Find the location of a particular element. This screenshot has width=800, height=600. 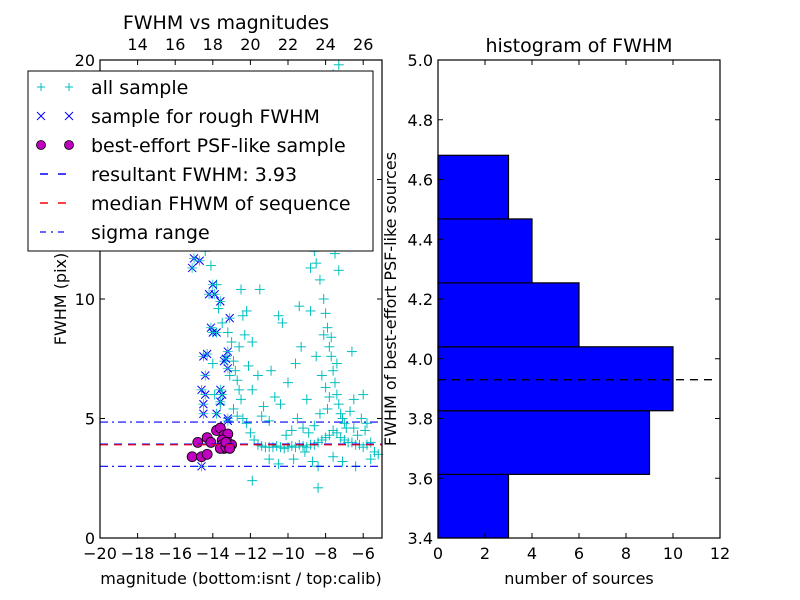

legend-entry: sigma range is located at coordinates (125, 233).